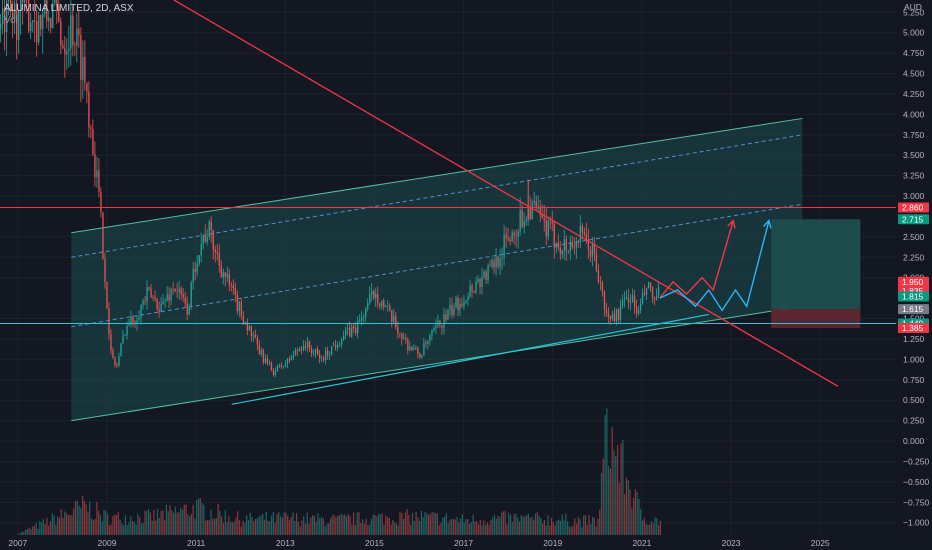  What do you see at coordinates (914, 12) in the screenshot?
I see `price-tick-label: 5.250` at bounding box center [914, 12].